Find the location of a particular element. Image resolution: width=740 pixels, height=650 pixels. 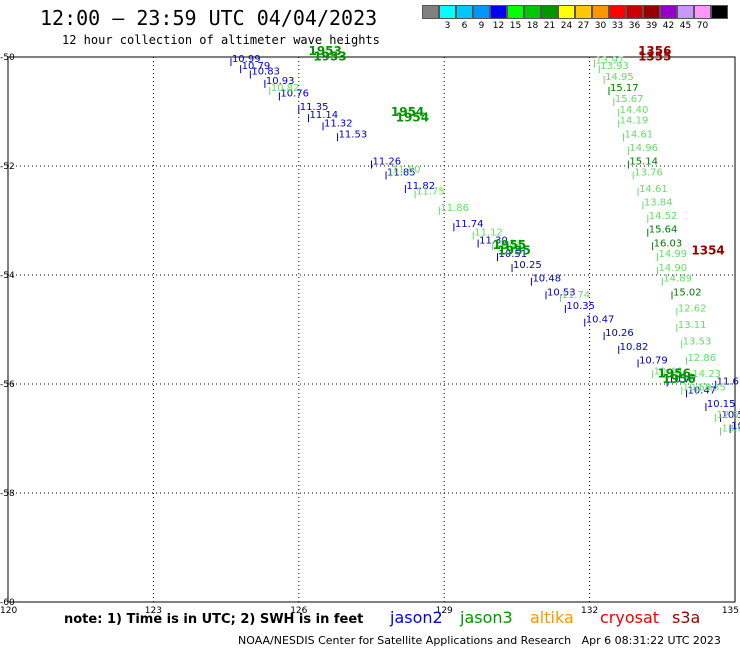

wave-height-point: 10.35 is located at coordinates (579, 307).